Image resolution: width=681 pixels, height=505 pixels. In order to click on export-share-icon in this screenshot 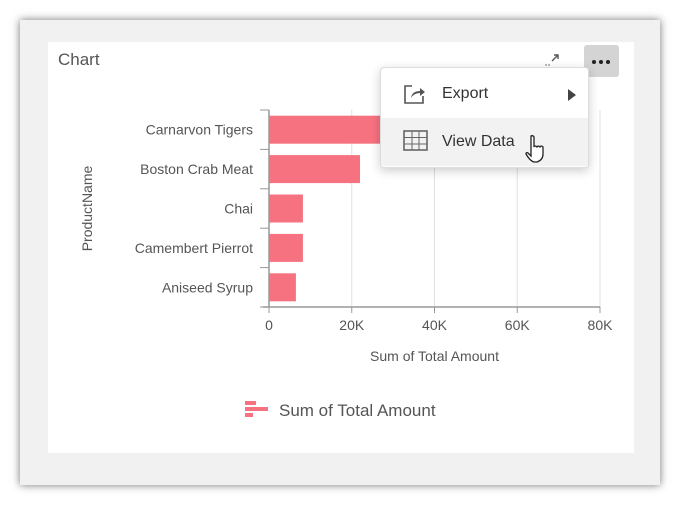, I will do `click(414, 94)`.